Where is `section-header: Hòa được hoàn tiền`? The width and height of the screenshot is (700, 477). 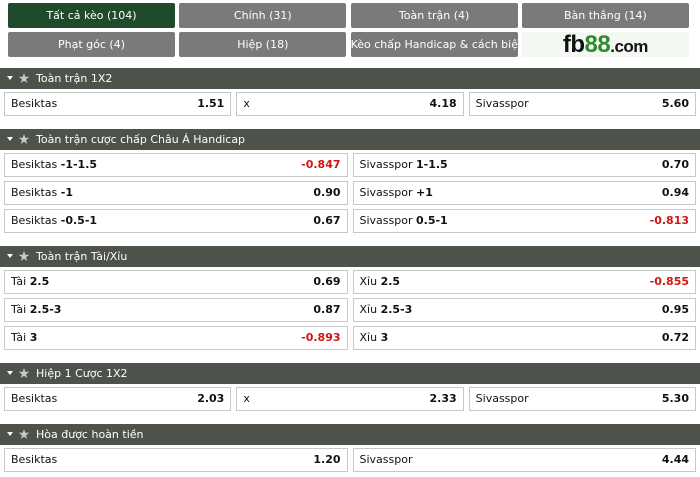 section-header: Hòa được hoàn tiền is located at coordinates (350, 434).